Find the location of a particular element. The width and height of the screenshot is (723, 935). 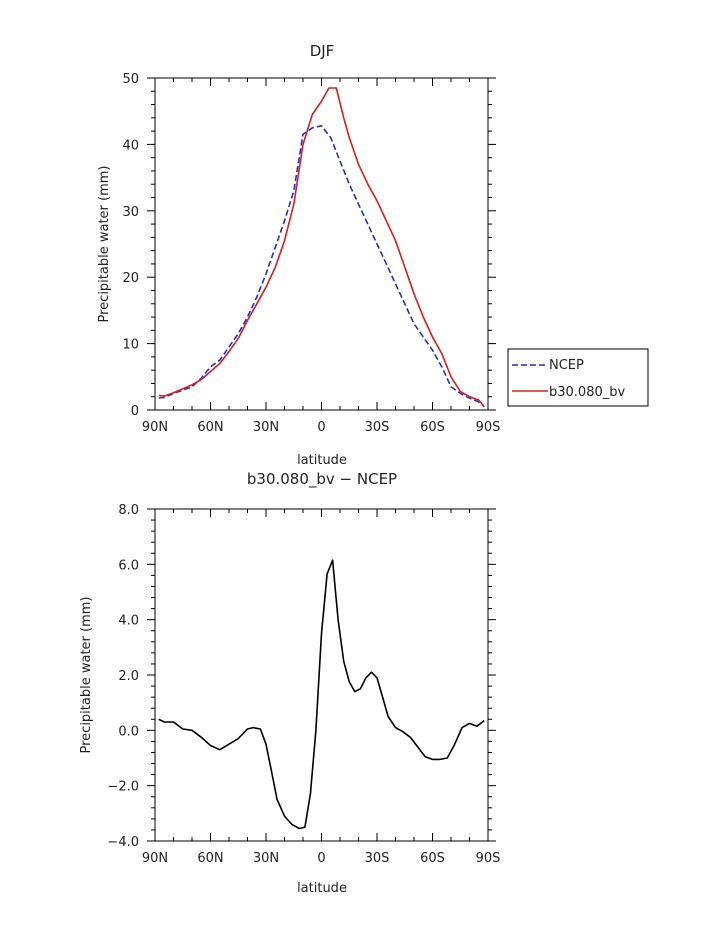

top-x-tick-label: 60N is located at coordinates (210, 427).